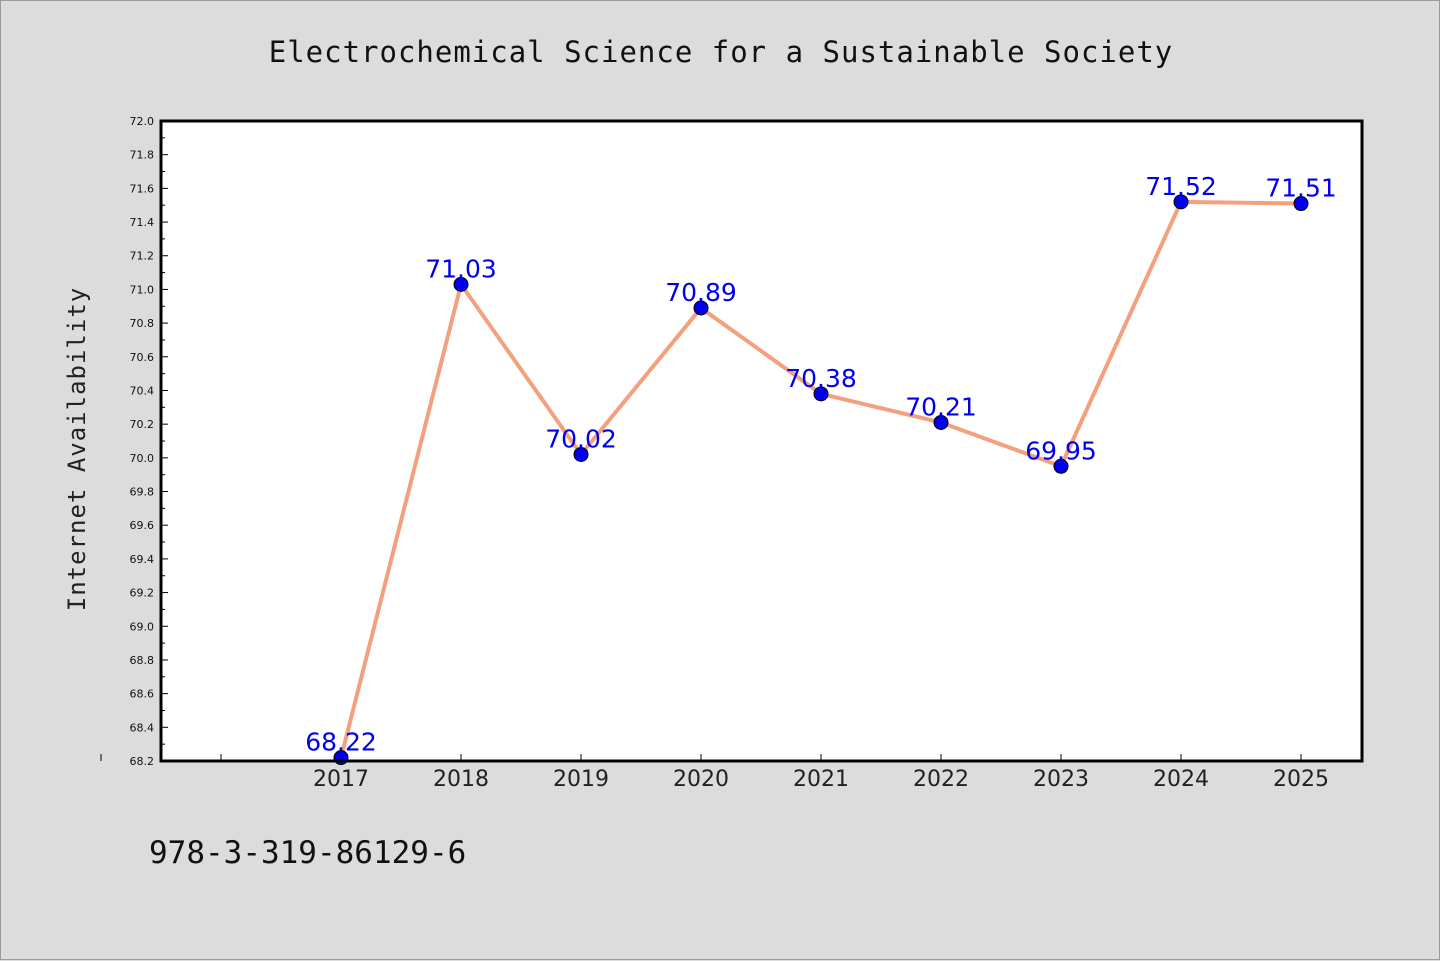 The height and width of the screenshot is (961, 1440). What do you see at coordinates (142, 289) in the screenshot?
I see `y-tick-label: 71.0` at bounding box center [142, 289].